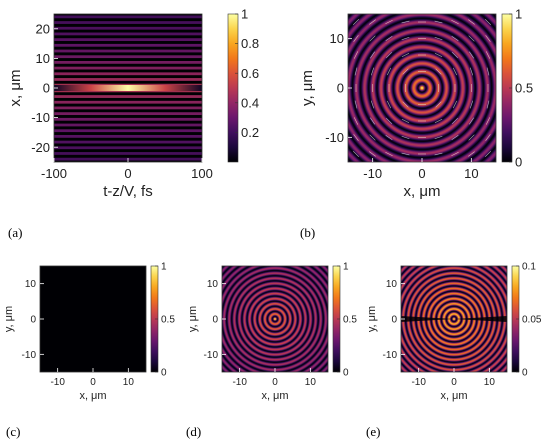  Describe the element at coordinates (93, 319) in the screenshot. I see `heatmap-background` at that location.